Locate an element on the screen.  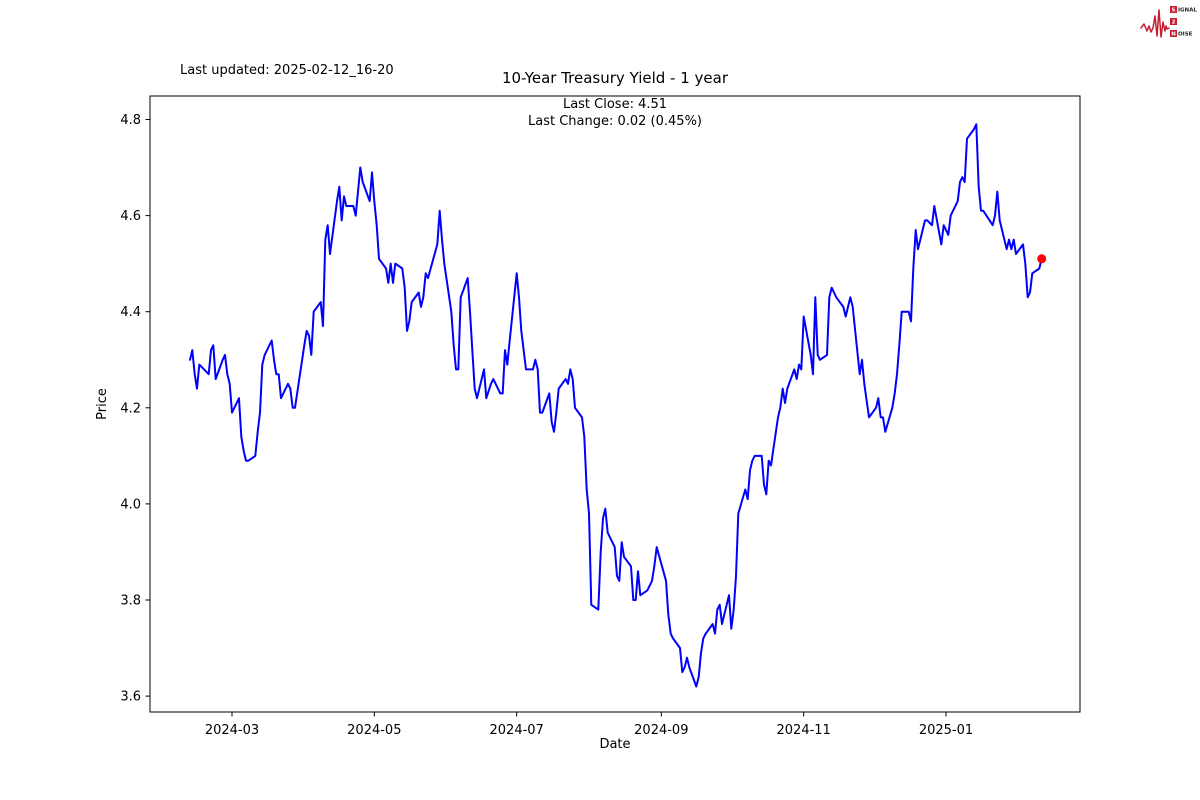
chart-title: 10-Year Treasury Yield - 1 year is located at coordinates (615, 78).